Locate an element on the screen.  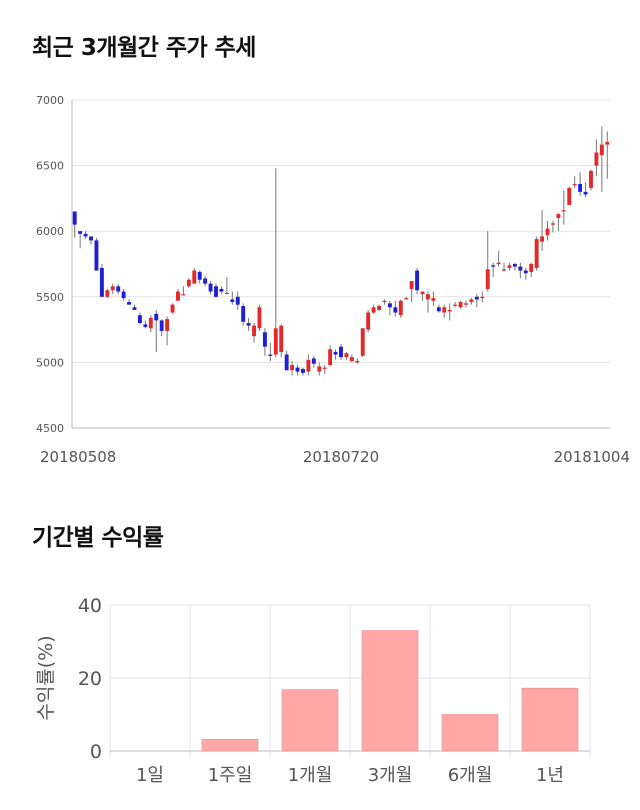
price-y-tick-label: 5500 is located at coordinates (50, 297).